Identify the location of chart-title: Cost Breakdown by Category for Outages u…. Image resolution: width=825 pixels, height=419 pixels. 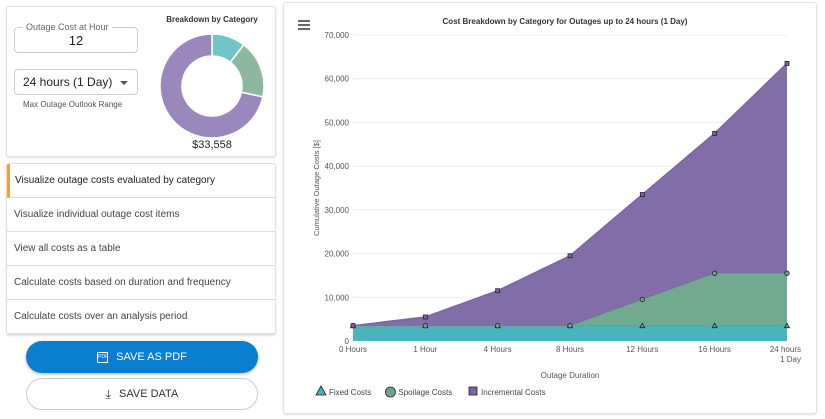
(565, 21).